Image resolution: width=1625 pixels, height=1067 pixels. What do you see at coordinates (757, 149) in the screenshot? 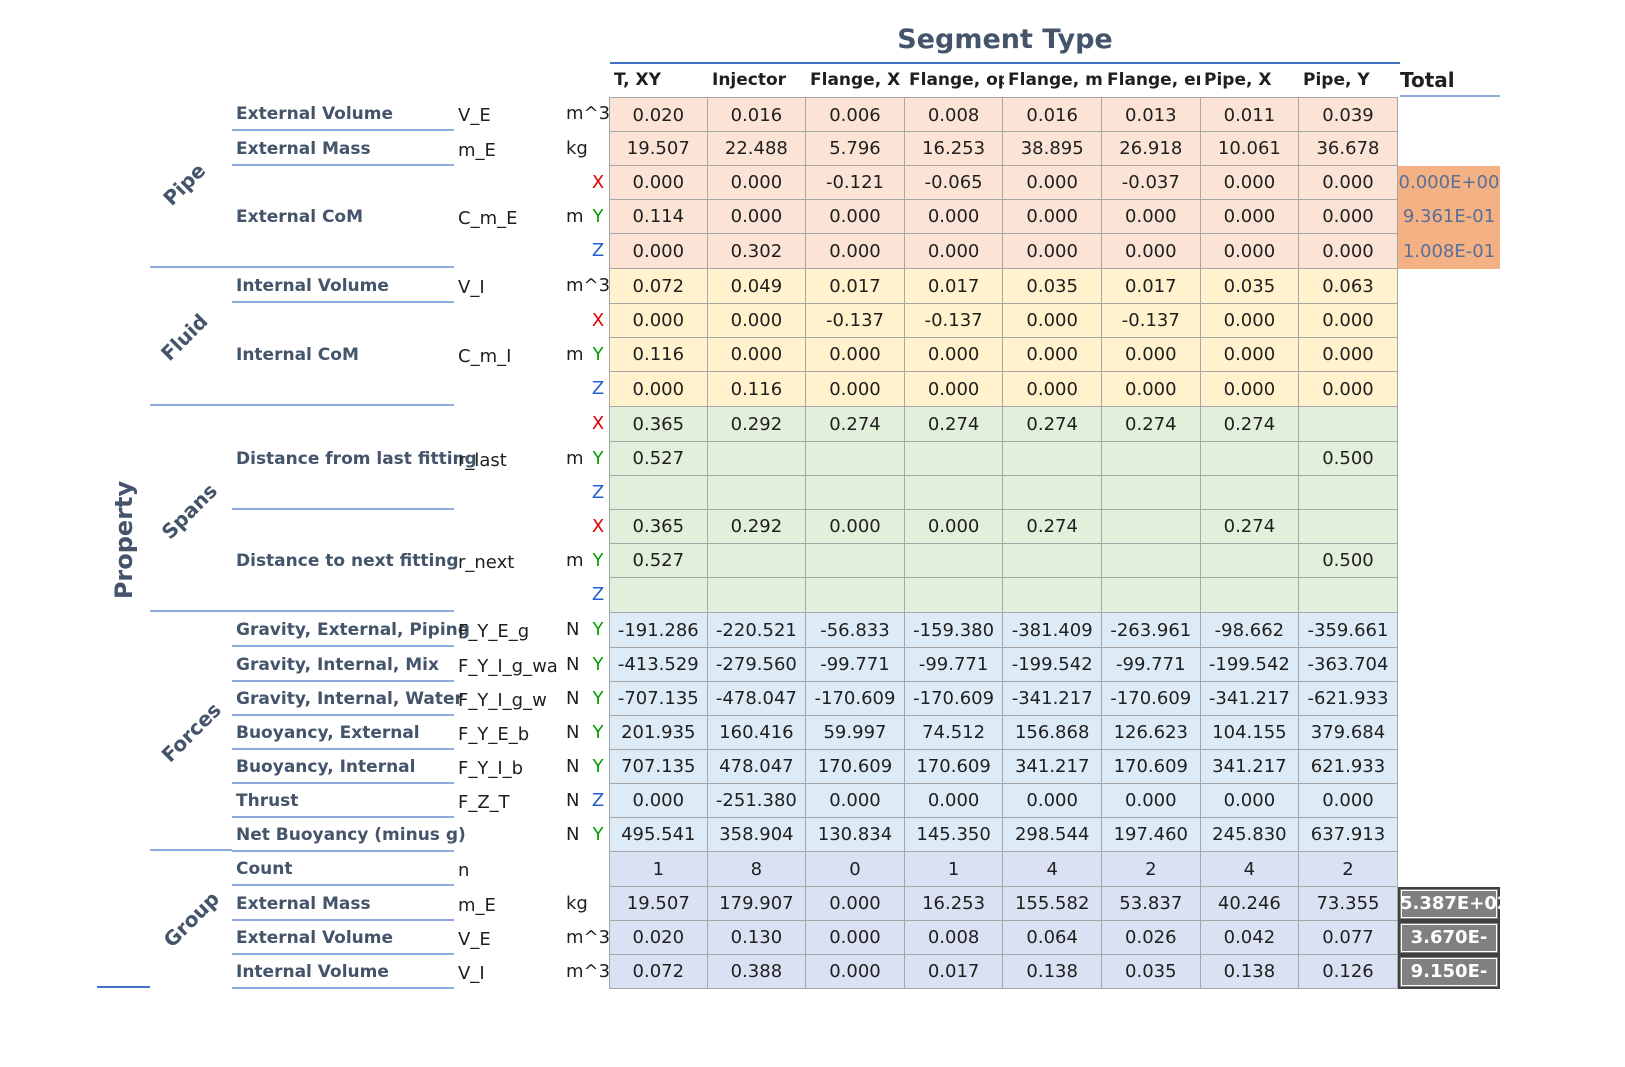
I see `table-cell: 22.488` at bounding box center [757, 149].